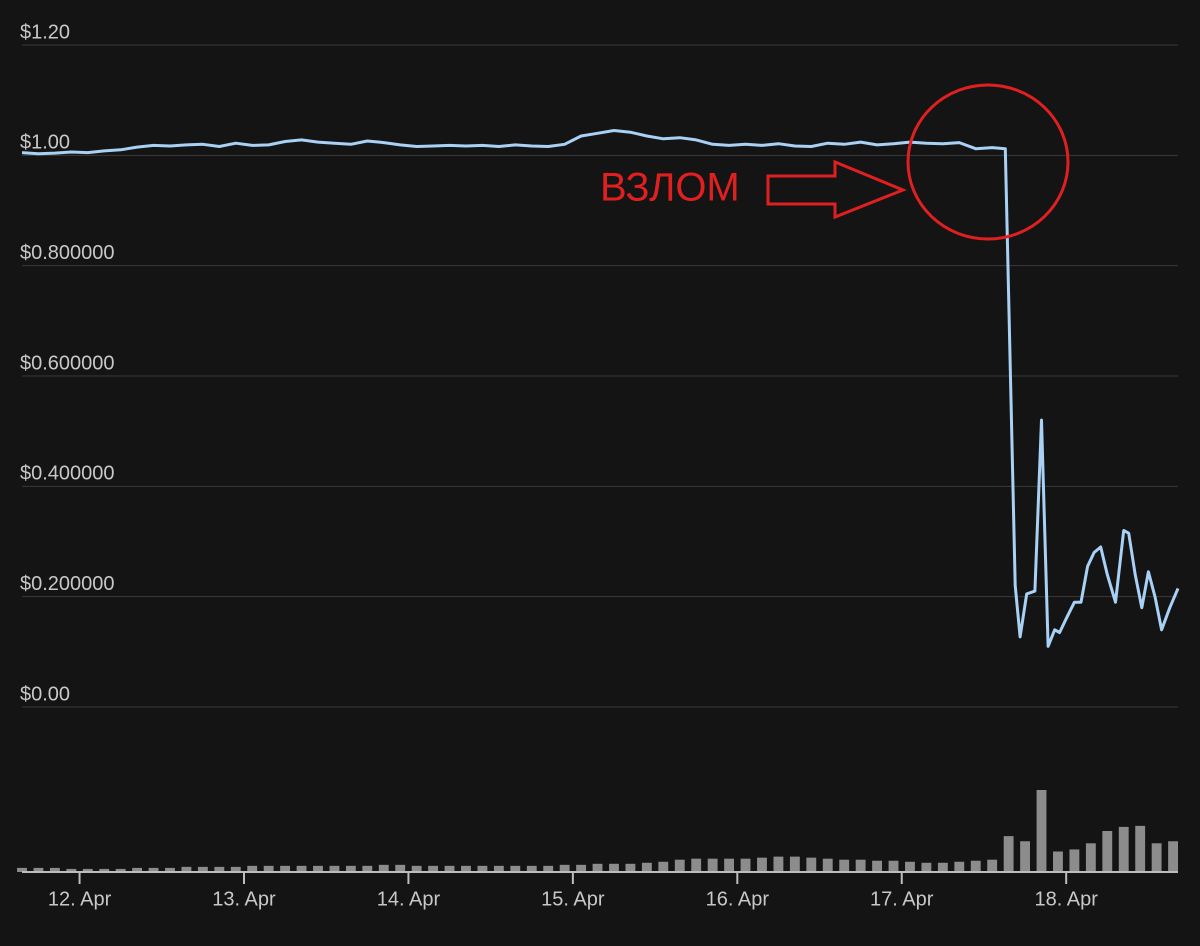 The height and width of the screenshot is (946, 1200). Describe the element at coordinates (45, 143) in the screenshot. I see `y-tick-label: $1.00` at that location.